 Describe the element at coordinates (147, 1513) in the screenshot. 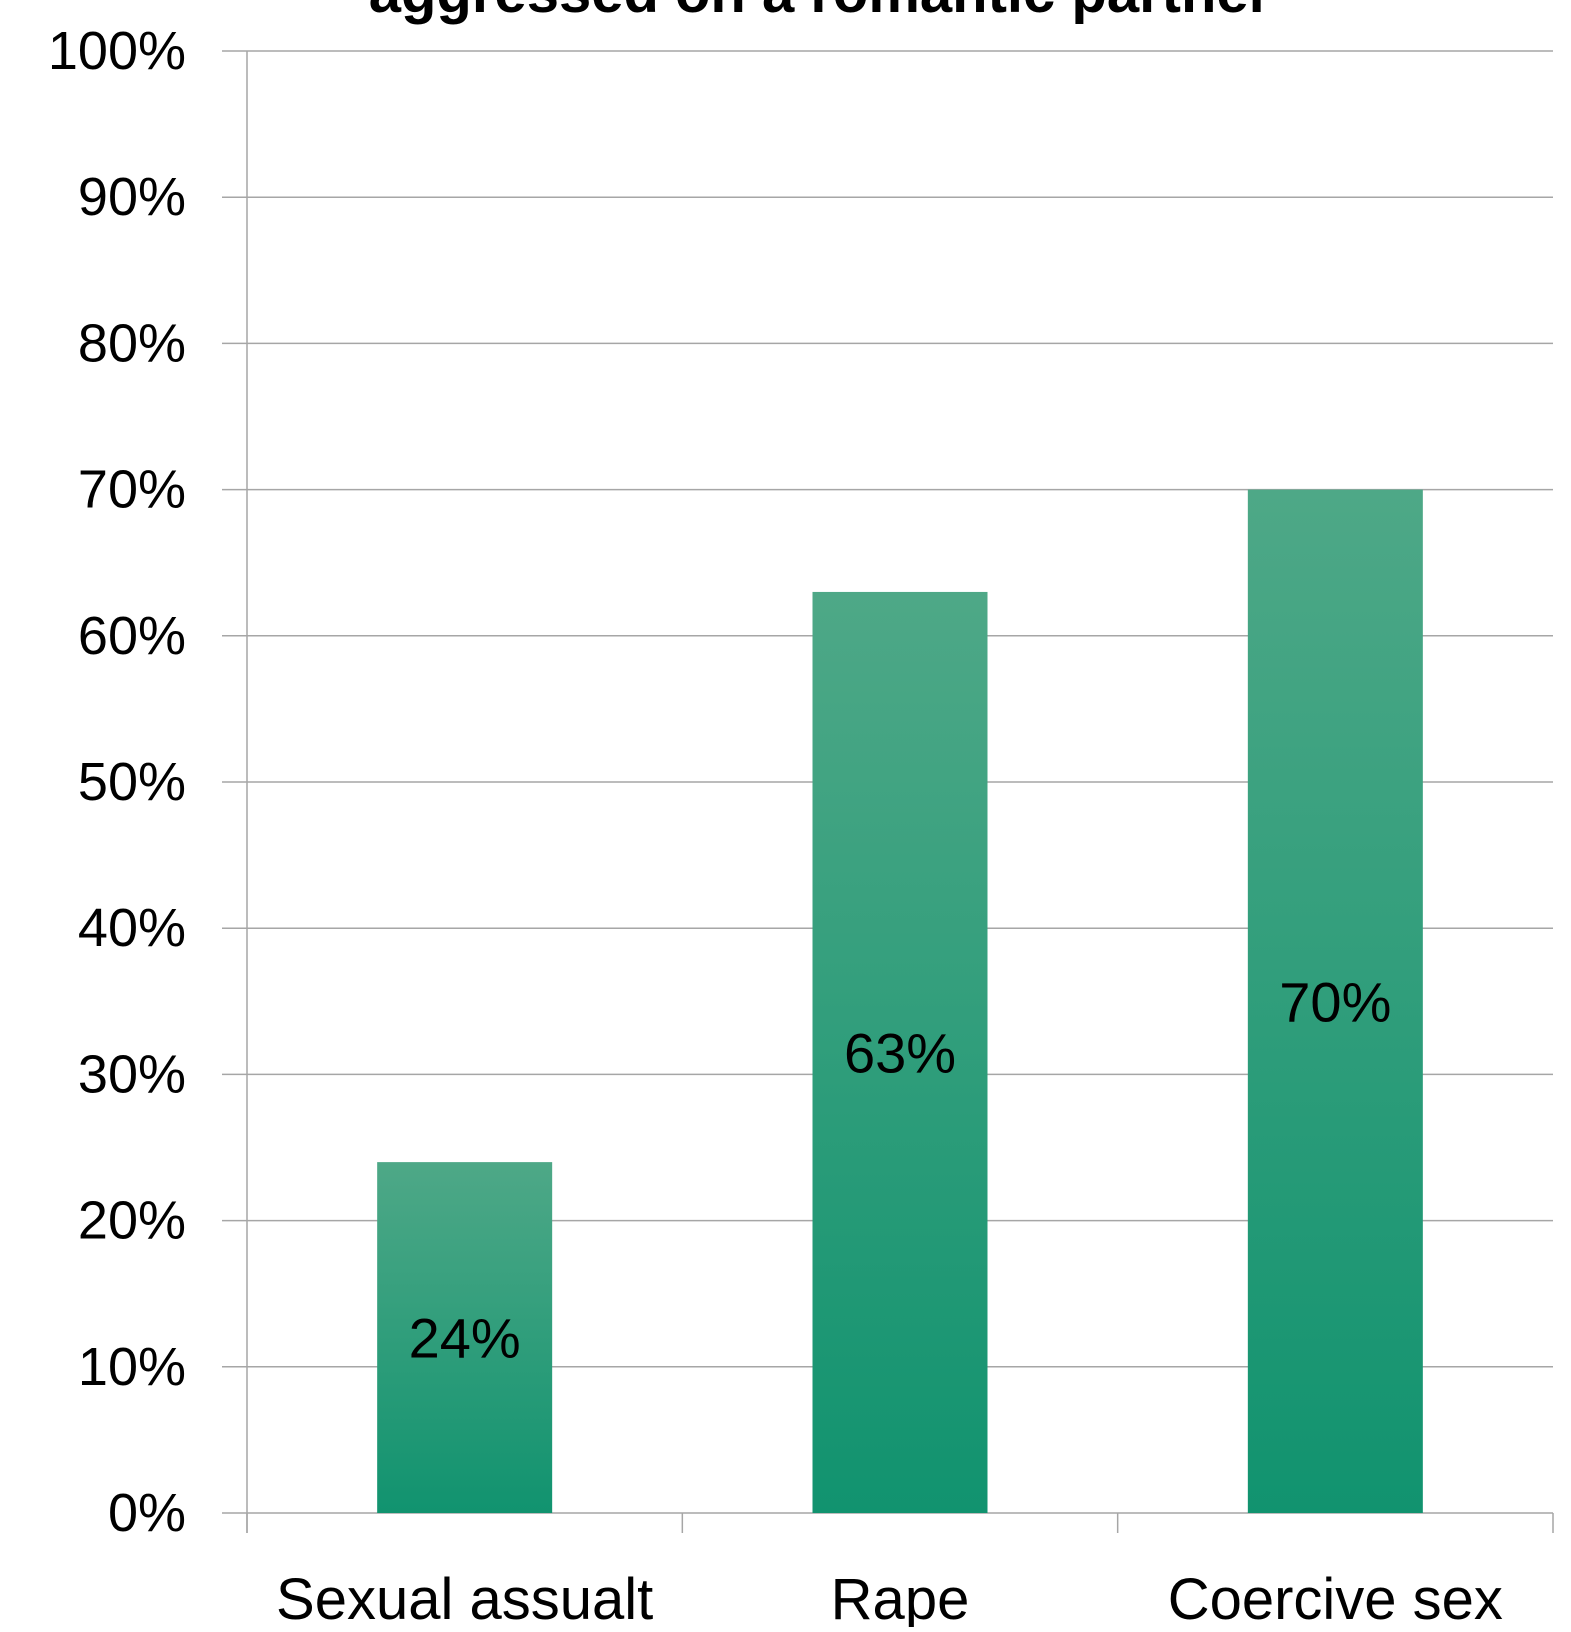

I see `y-tick-label: 0%` at that location.